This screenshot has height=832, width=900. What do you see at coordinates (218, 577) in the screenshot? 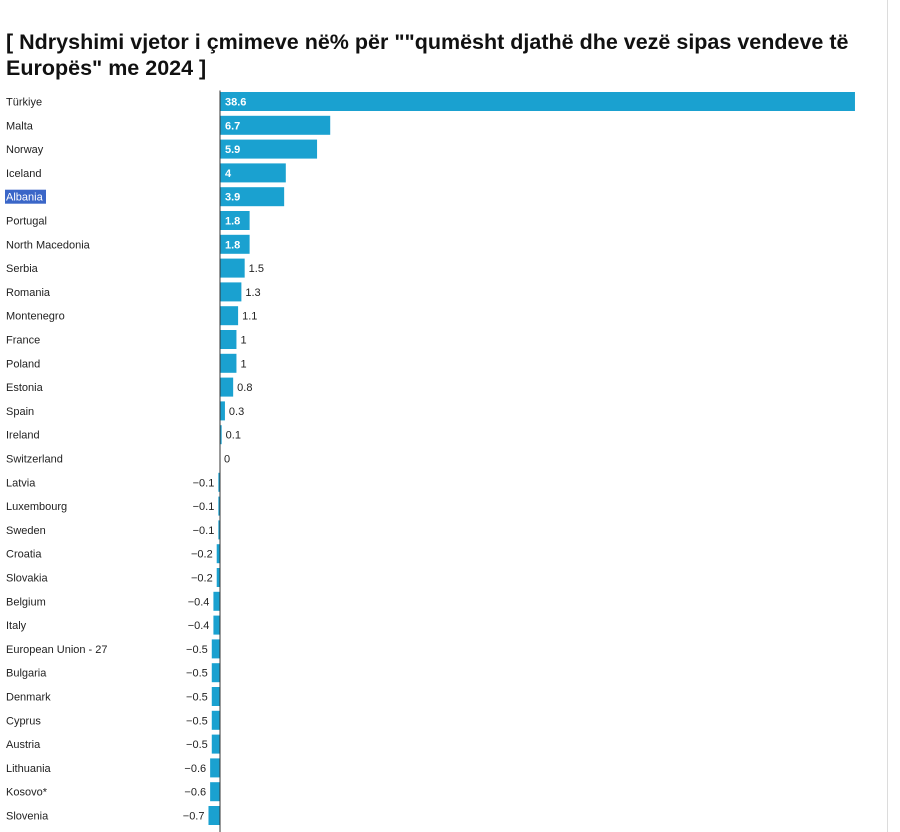
I see `bar-slovakia` at bounding box center [218, 577].